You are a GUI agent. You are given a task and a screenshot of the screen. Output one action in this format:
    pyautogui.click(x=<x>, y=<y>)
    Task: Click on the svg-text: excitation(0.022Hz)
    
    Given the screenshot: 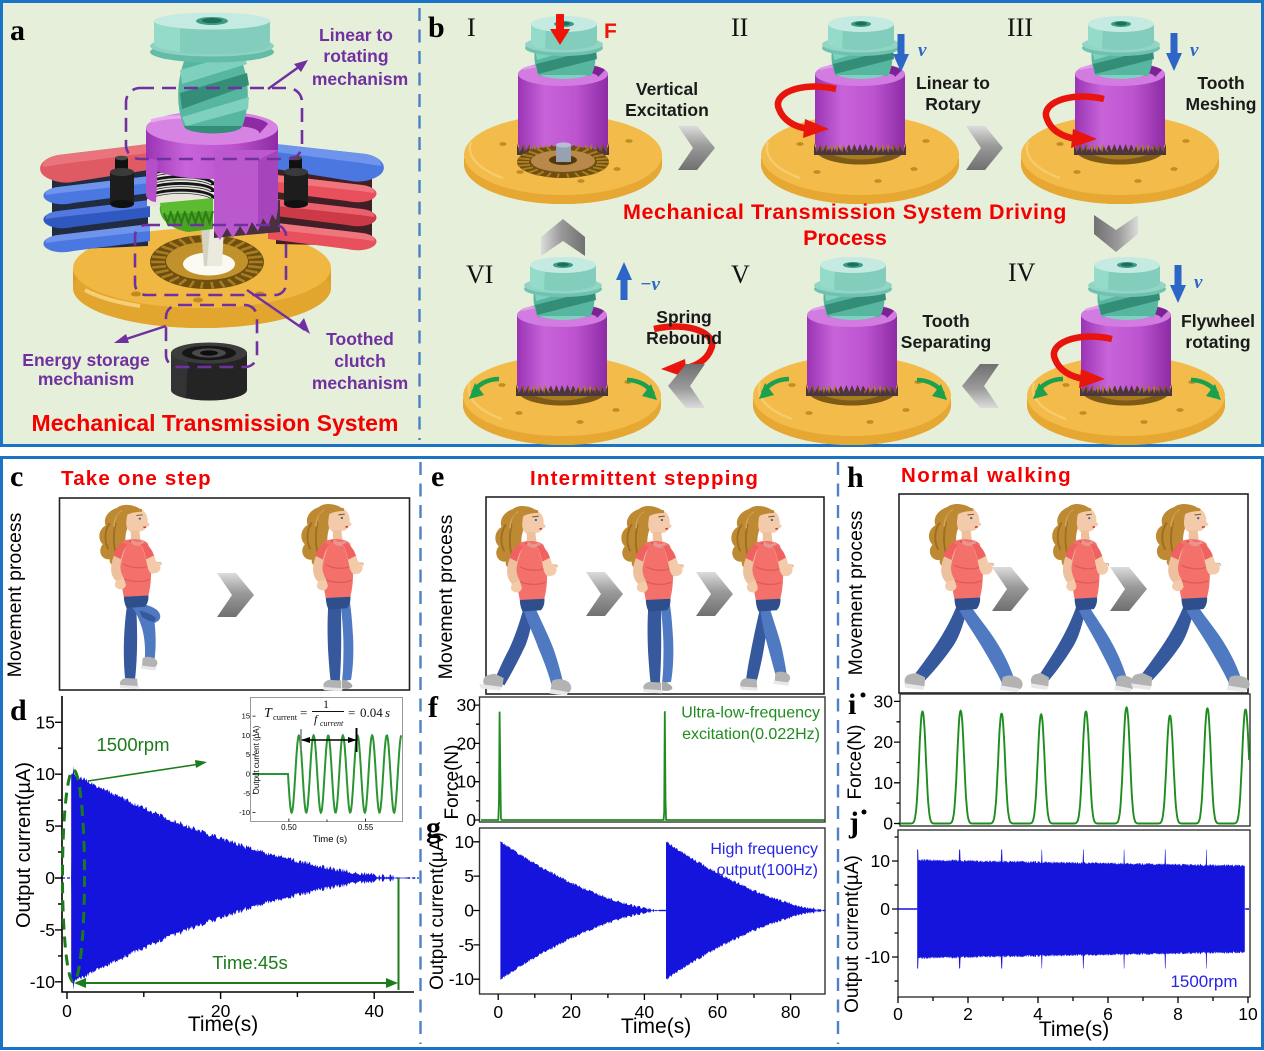 What is the action you would take?
    pyautogui.click(x=751, y=734)
    